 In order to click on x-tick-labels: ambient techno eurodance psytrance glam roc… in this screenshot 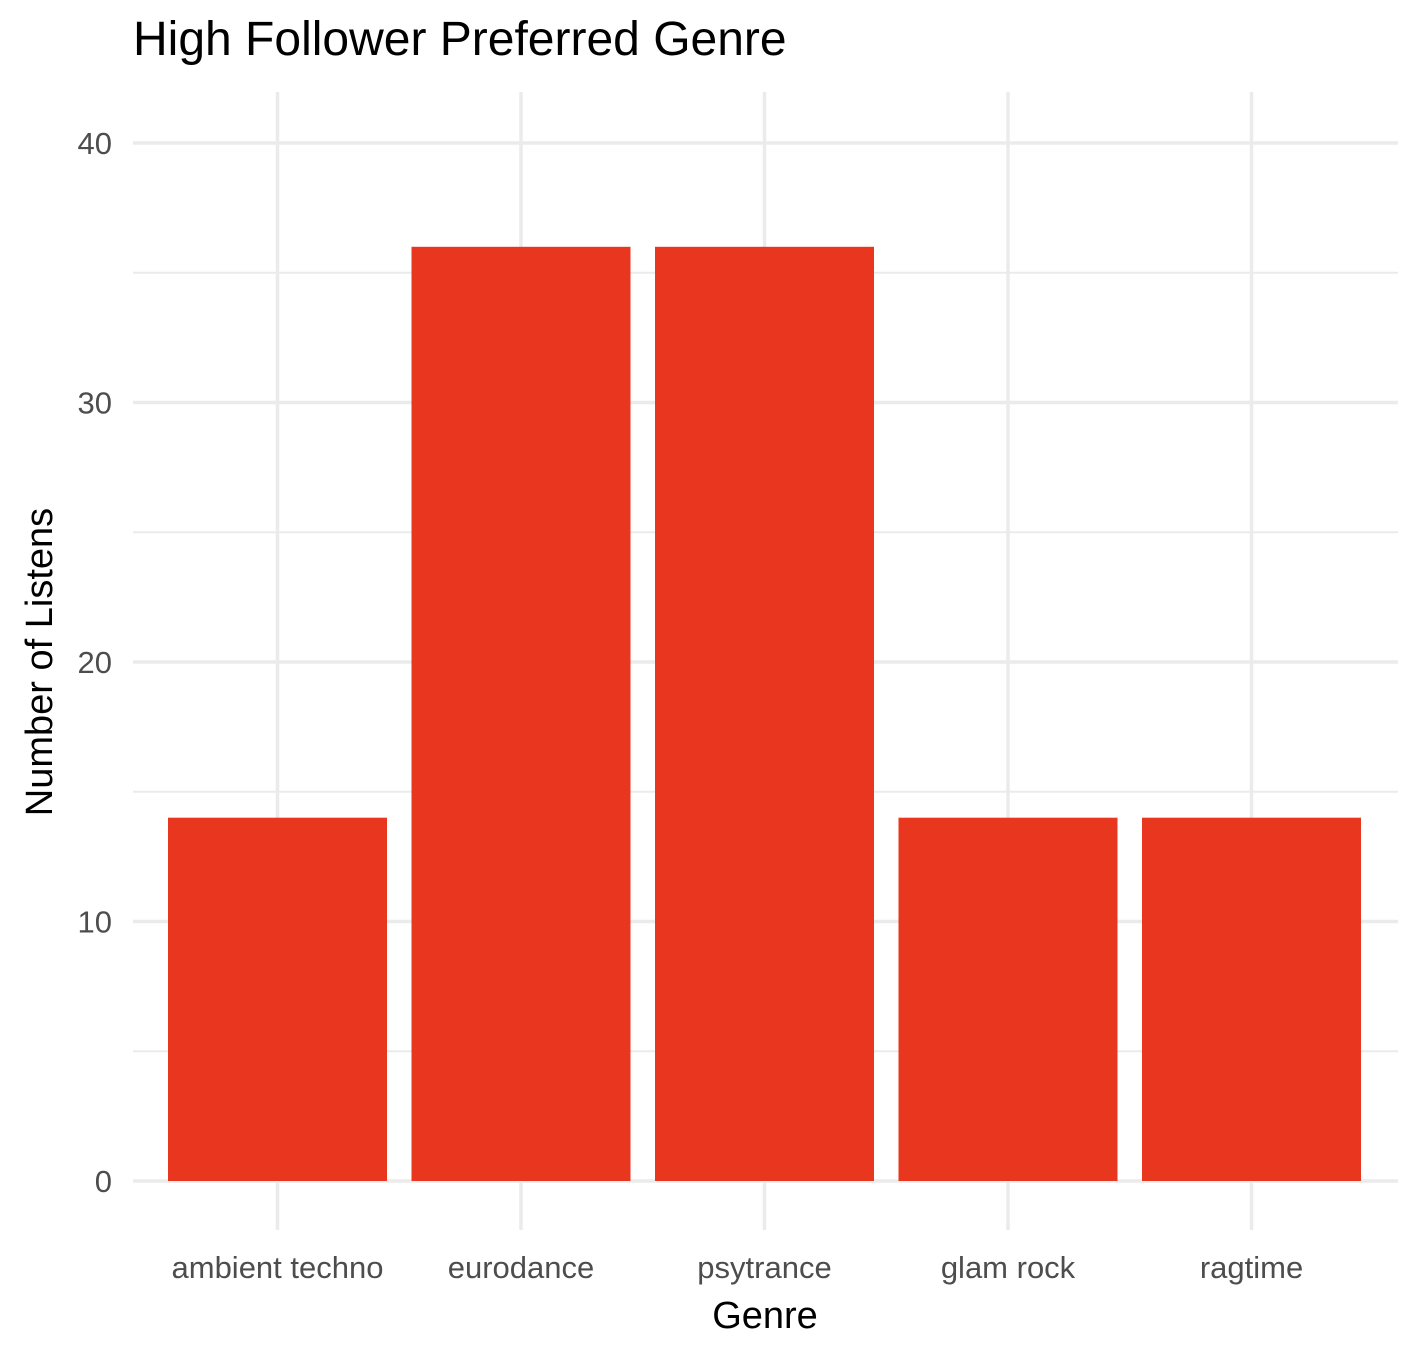, I will do `click(738, 1267)`.